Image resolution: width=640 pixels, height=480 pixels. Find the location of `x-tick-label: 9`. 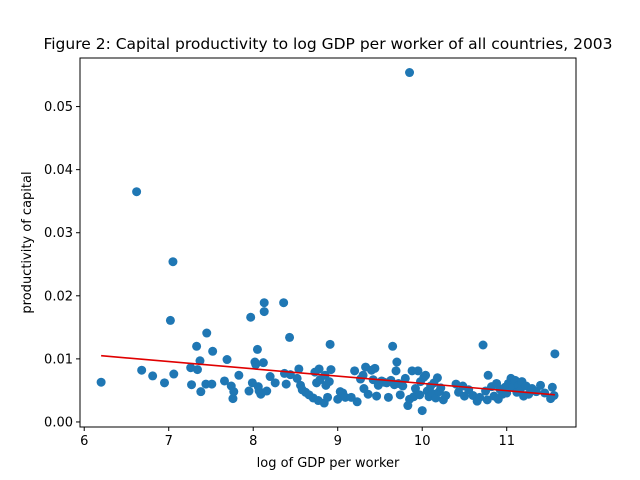

x-tick-label: 9 is located at coordinates (338, 441).